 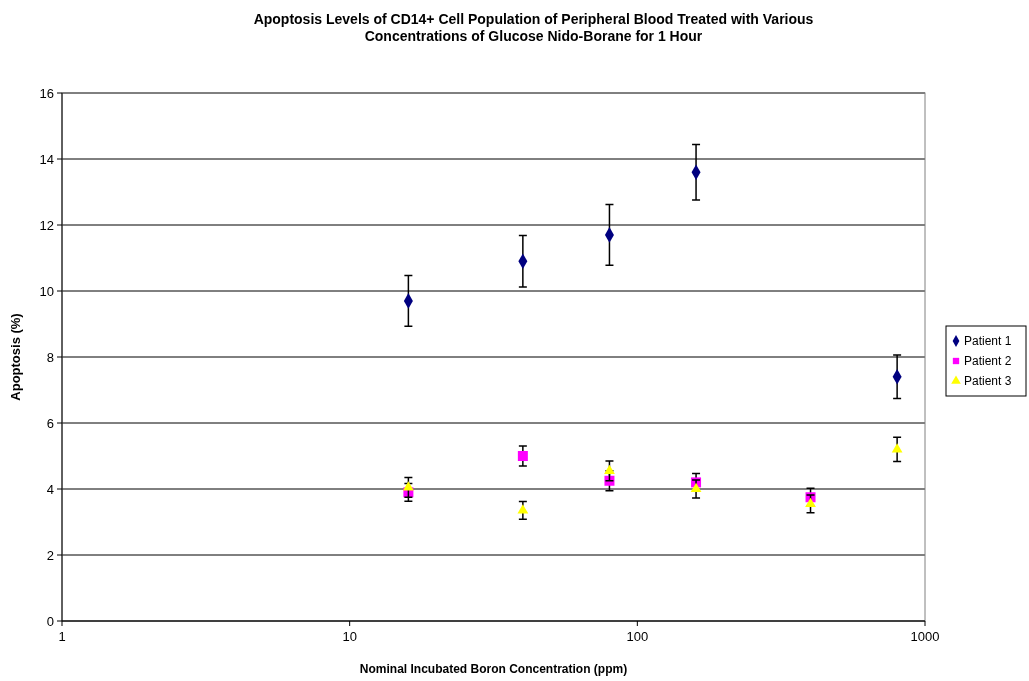 What do you see at coordinates (50, 423) in the screenshot?
I see `y-tick-label: 6` at bounding box center [50, 423].